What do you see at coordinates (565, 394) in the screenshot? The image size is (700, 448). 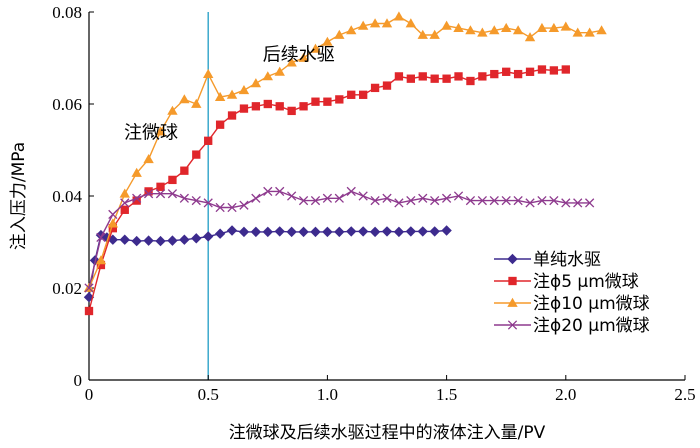 I see `x-tick-label: 2.0` at bounding box center [565, 394].